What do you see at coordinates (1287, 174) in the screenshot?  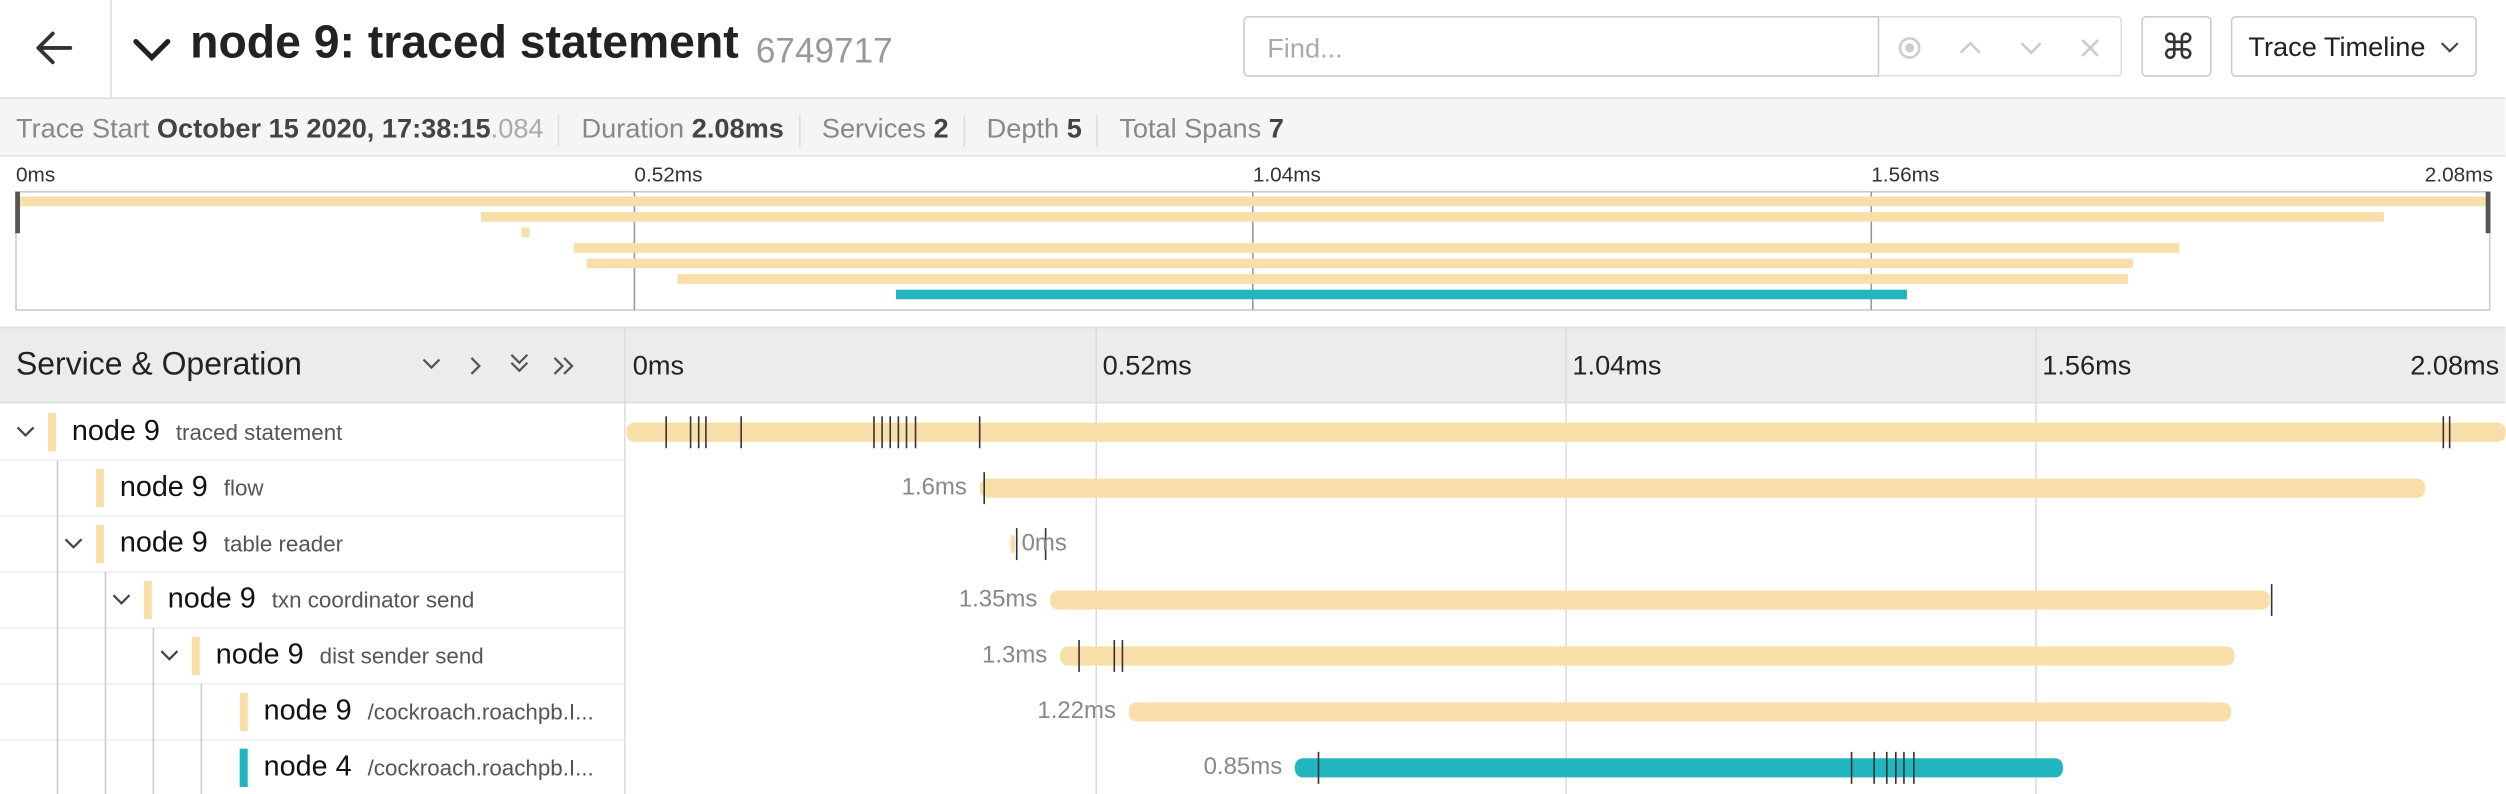 I see `minimap-tick-label: 1.04ms` at bounding box center [1287, 174].